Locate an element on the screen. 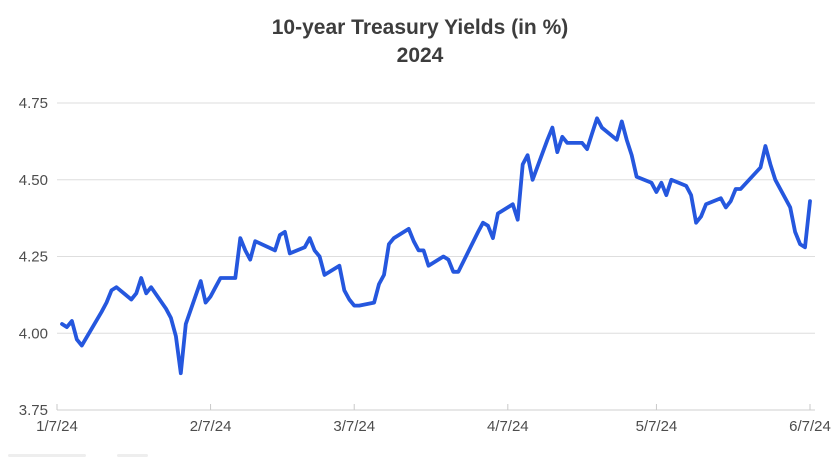  y-tick-label: 4.75 is located at coordinates (33, 103).